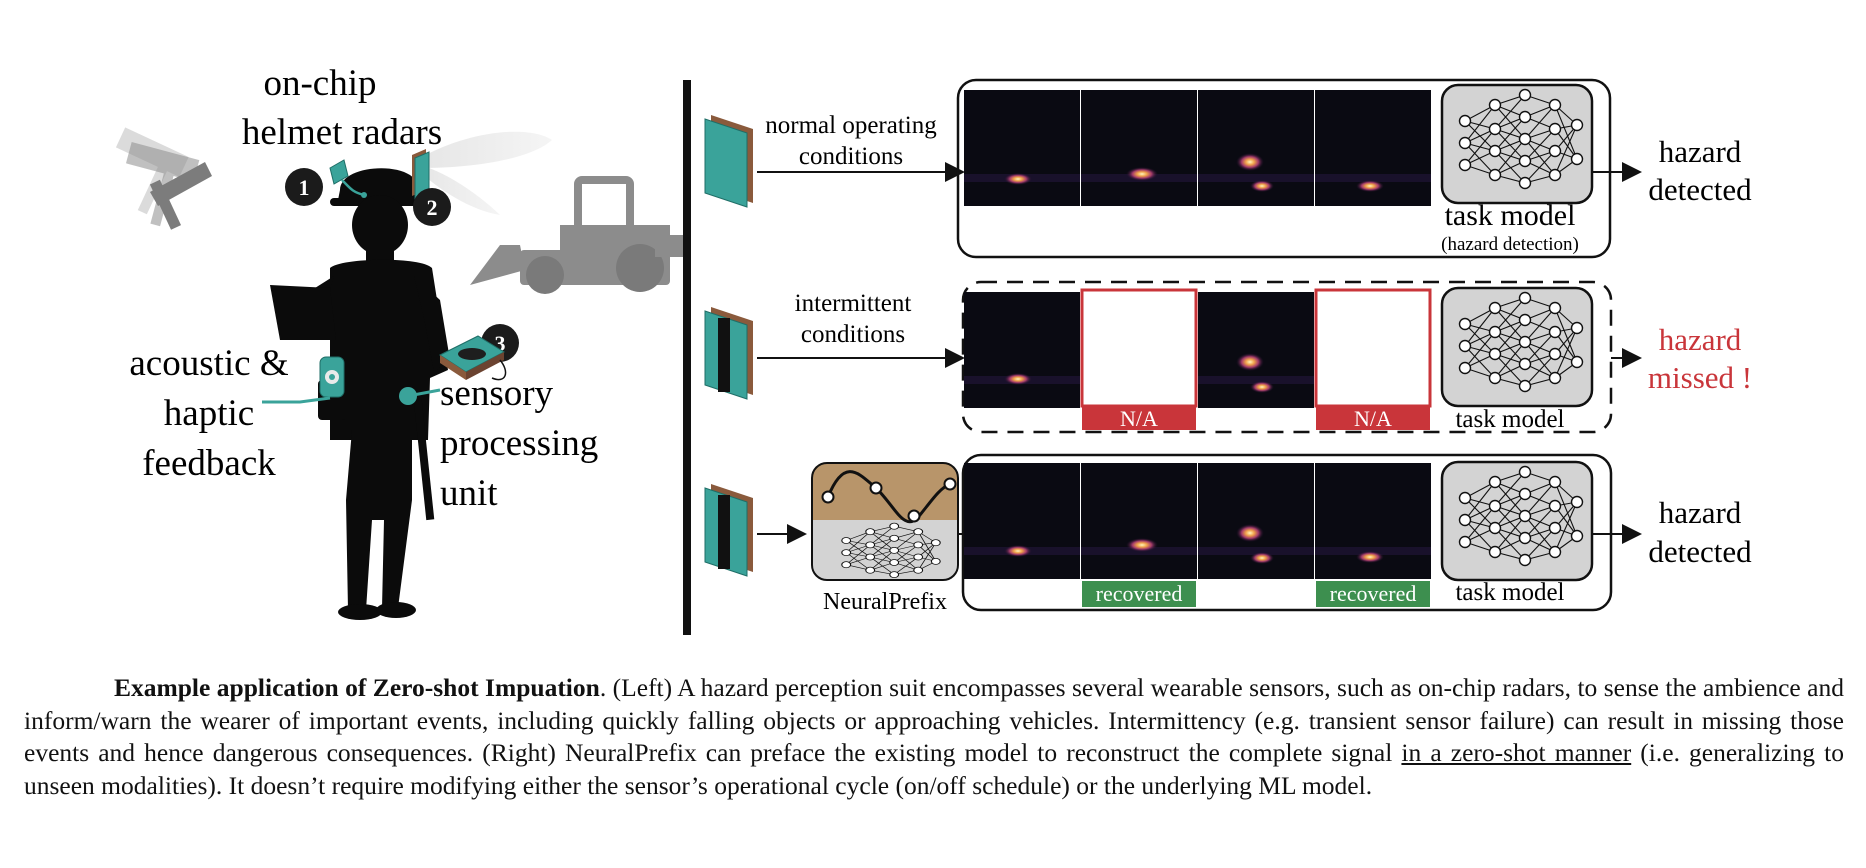 Image resolution: width=1866 pixels, height=868 pixels. What do you see at coordinates (853, 303) in the screenshot?
I see `row2-condition-line1: intermittent` at bounding box center [853, 303].